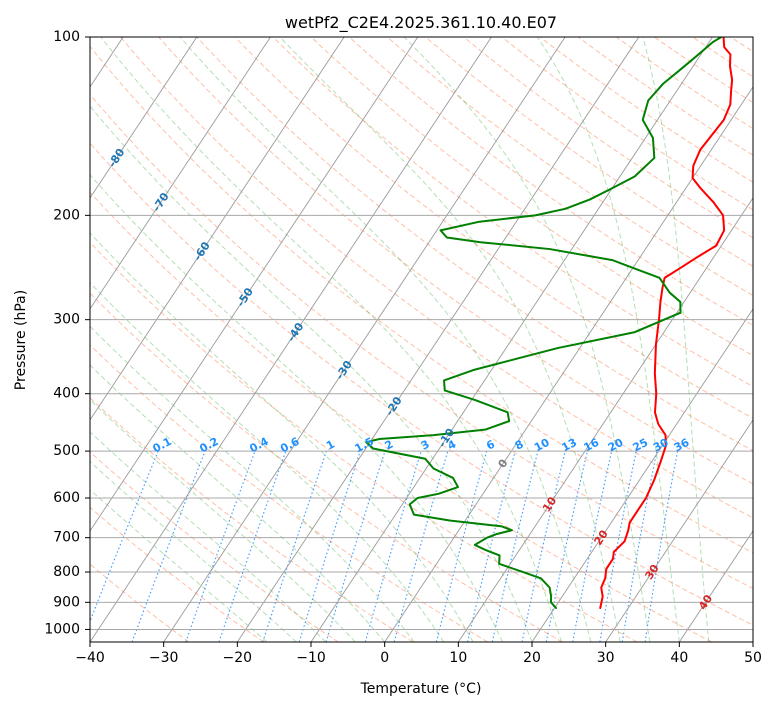 The width and height of the screenshot is (775, 708). I want to click on isotherm-label: 30, so click(651, 572).